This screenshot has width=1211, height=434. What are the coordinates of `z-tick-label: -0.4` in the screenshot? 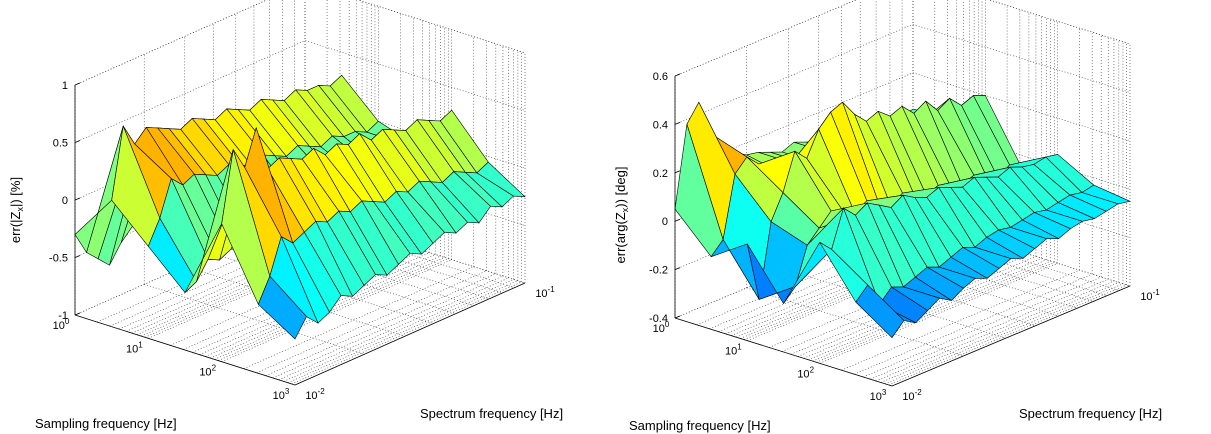 It's located at (658, 319).